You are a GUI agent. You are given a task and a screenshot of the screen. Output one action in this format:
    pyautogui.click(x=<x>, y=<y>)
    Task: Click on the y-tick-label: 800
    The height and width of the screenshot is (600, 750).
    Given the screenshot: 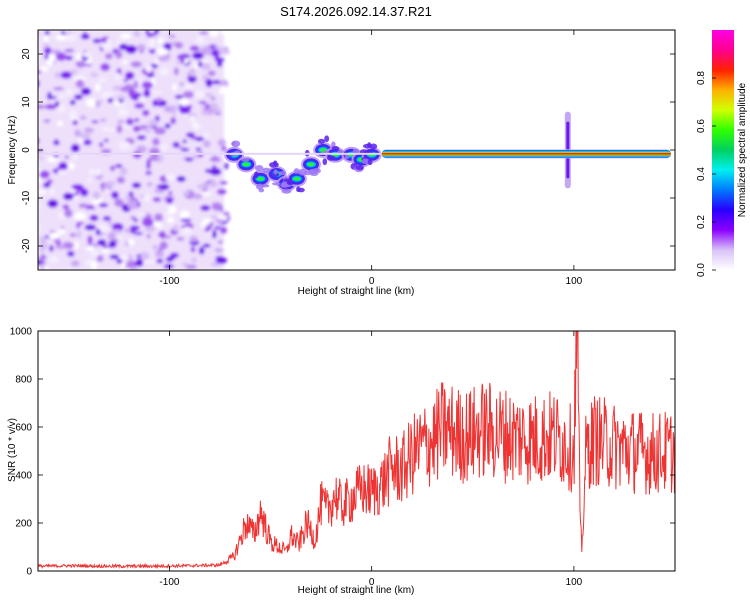 What is the action you would take?
    pyautogui.click(x=23, y=380)
    